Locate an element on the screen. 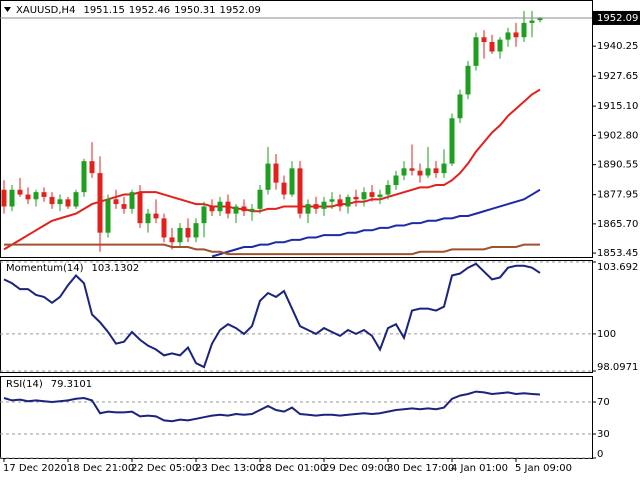 Image resolution: width=640 pixels, height=480 pixels. x-tick-label: 30 Dec 17:00 is located at coordinates (420, 468).